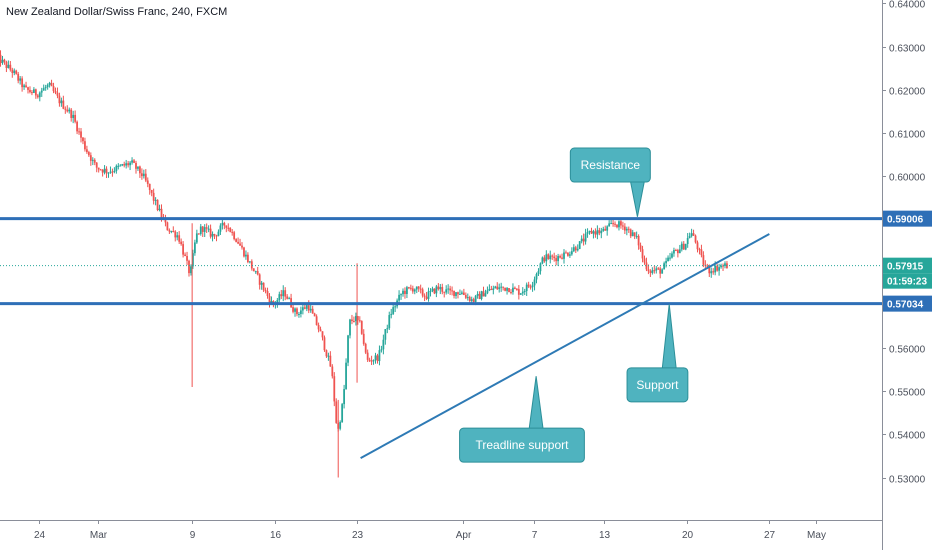  I want to click on price-labels: 0.59006 0.57915 01:59:23 0.57034, so click(907, 261).